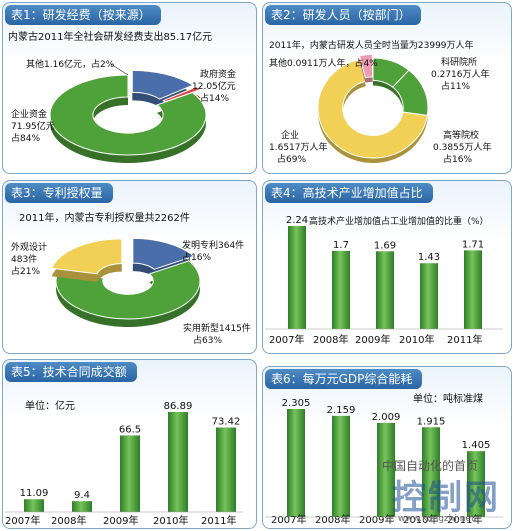  I want to click on bar-value-label: 1.915, so click(431, 421).